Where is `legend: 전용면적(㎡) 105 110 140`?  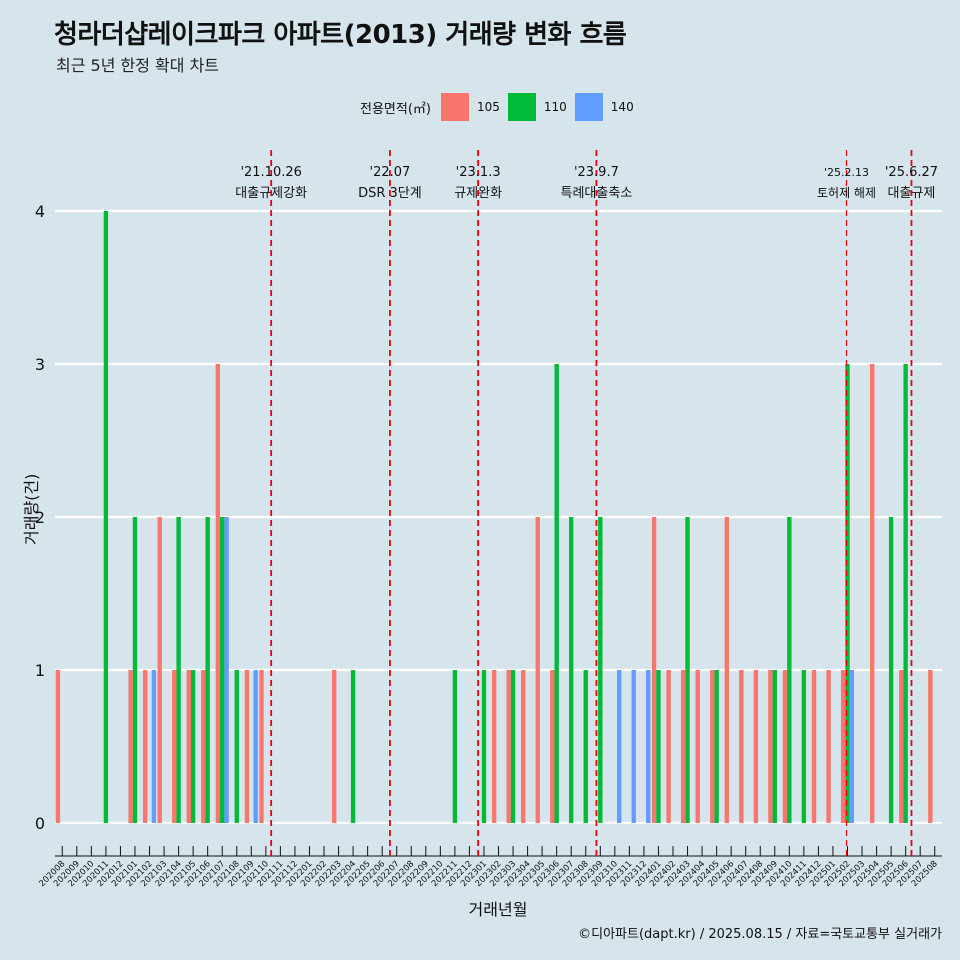 legend: 전용면적(㎡) 105 110 140 is located at coordinates (501, 107).